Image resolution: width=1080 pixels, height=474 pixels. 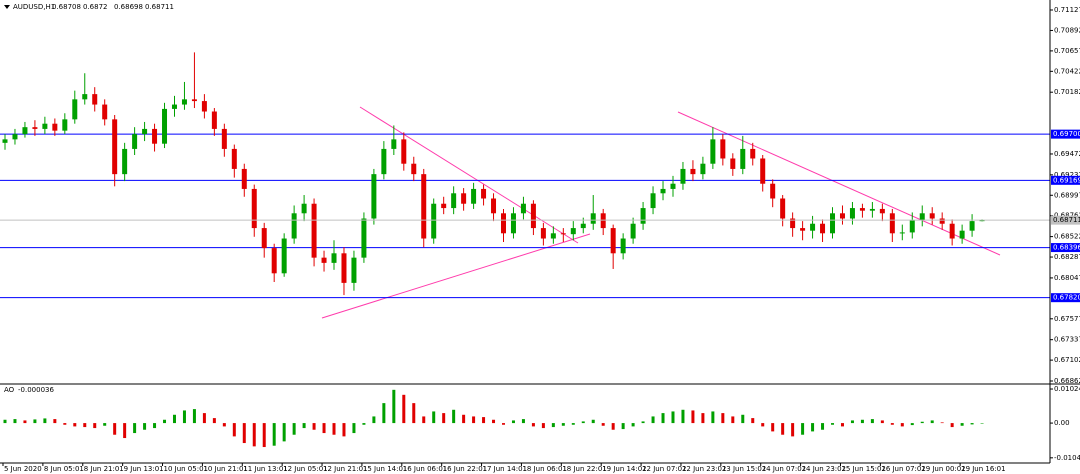 I want to click on y-tick-label: 0.70422, so click(x=1067, y=71).